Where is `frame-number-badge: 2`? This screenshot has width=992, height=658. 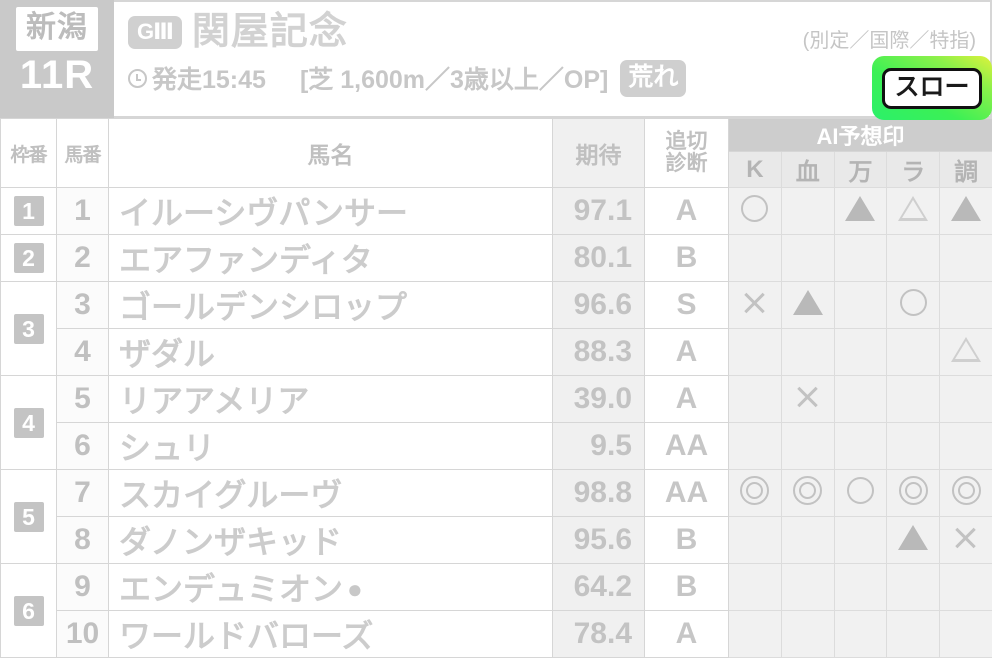
frame-number-badge: 2 is located at coordinates (29, 258).